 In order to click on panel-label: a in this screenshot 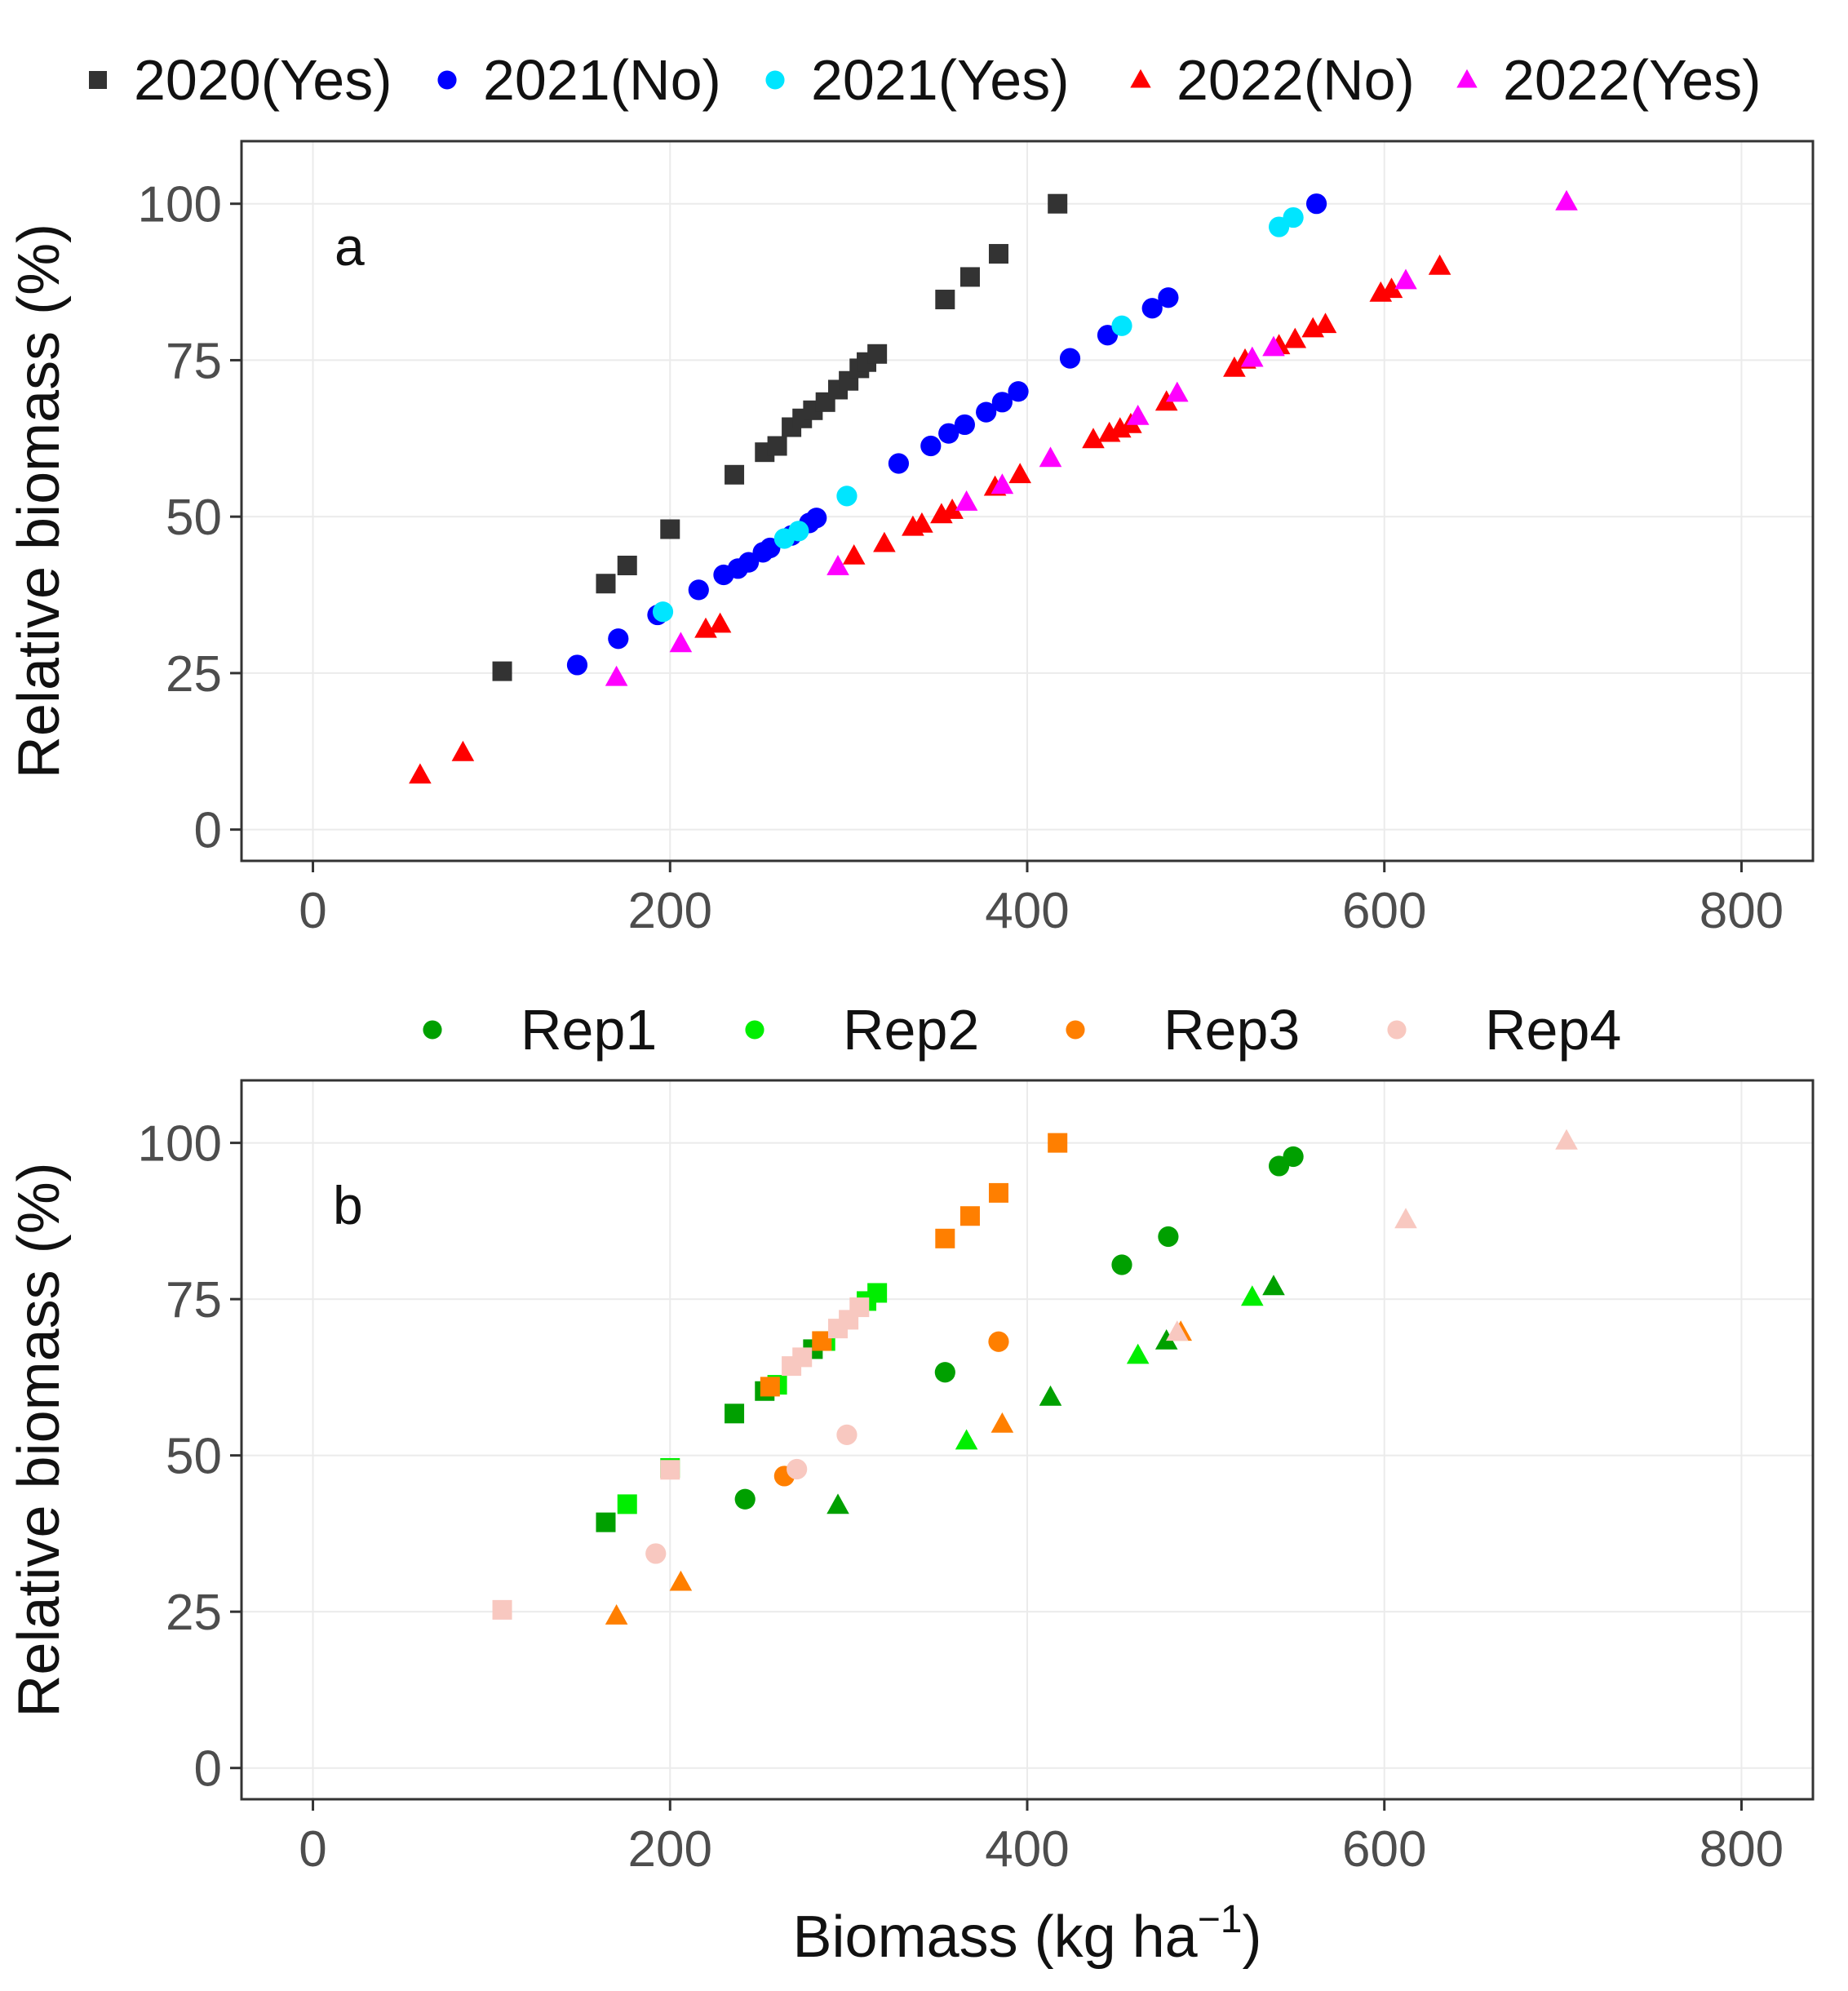, I will do `click(350, 246)`.